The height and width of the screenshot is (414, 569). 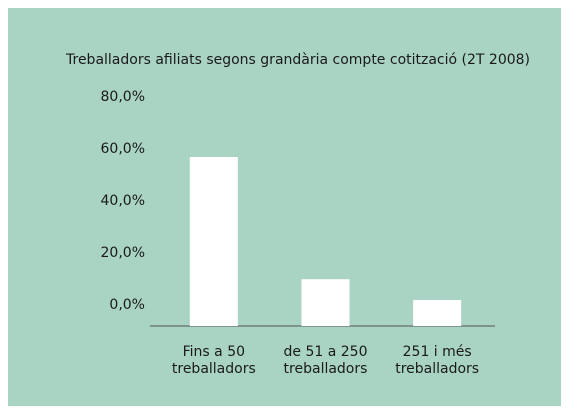 What do you see at coordinates (127, 305) in the screenshot?
I see `y-tick-label: 0,0%` at bounding box center [127, 305].